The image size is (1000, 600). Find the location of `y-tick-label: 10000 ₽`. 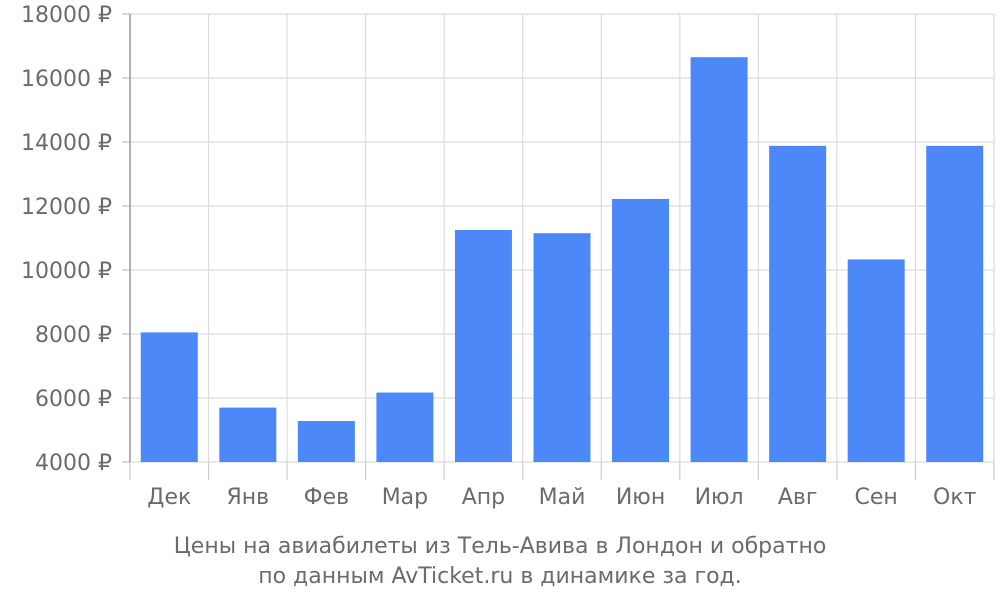

y-tick-label: 10000 ₽ is located at coordinates (66, 271).